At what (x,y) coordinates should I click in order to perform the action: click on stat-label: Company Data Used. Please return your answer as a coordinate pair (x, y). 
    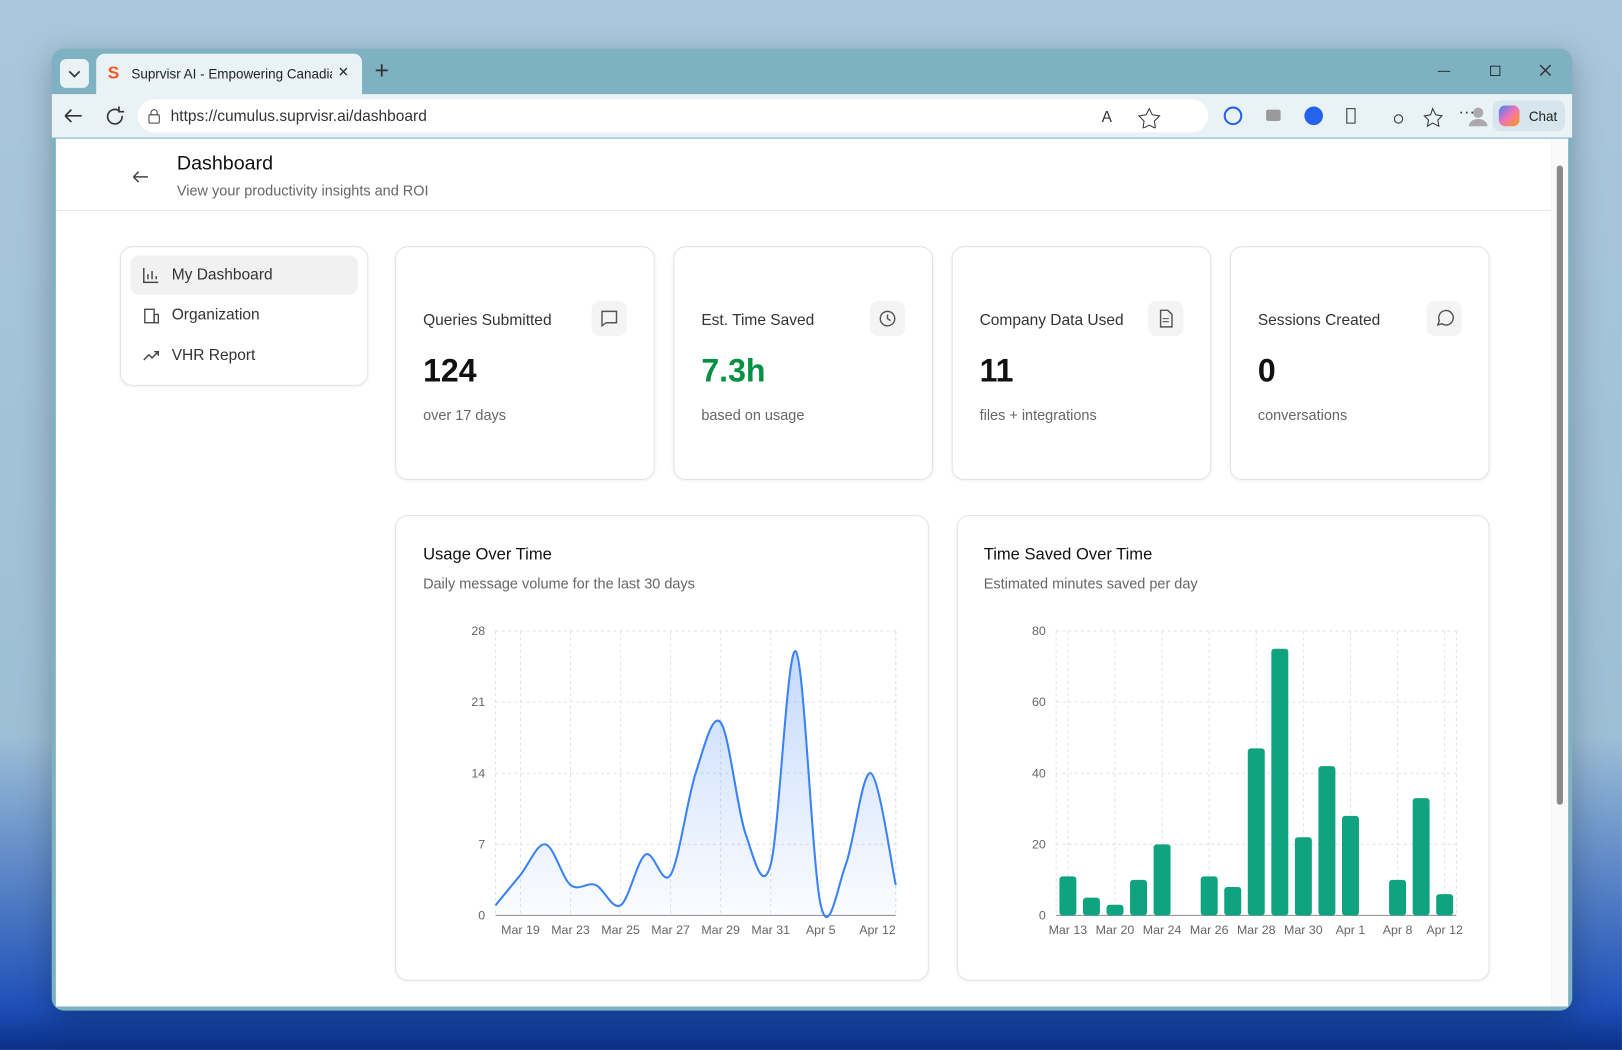
    Looking at the image, I should click on (1051, 320).